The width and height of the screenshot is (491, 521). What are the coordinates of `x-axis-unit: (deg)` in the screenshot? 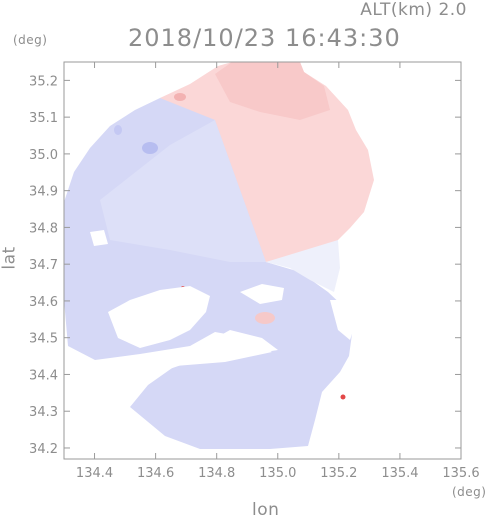 It's located at (469, 492).